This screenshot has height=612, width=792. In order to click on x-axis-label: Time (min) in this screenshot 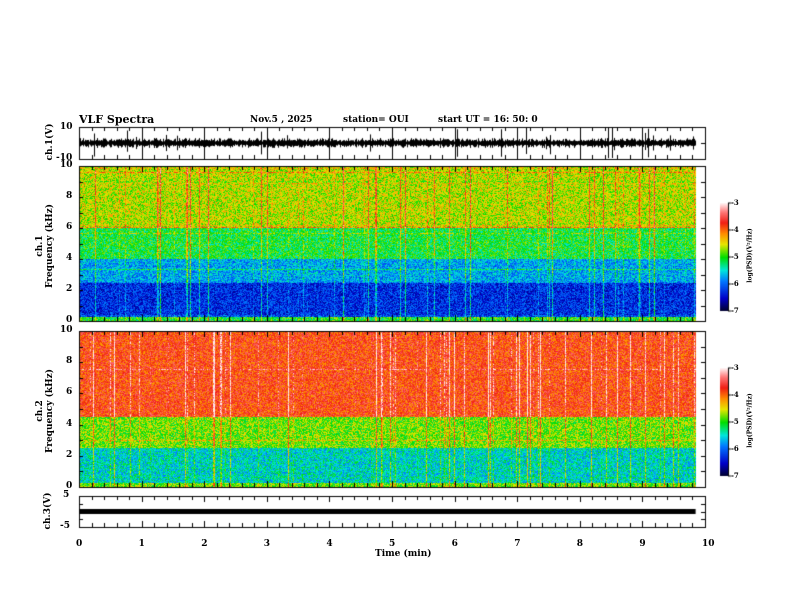, I will do `click(403, 554)`.